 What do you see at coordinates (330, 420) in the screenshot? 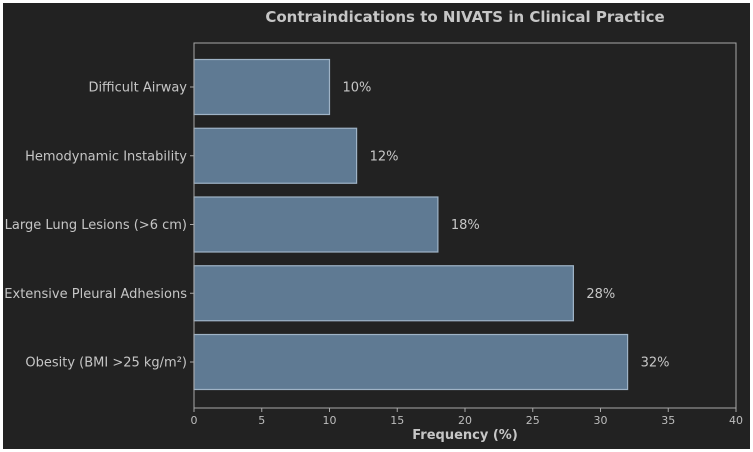
I see `x-tick-label-10: 10` at bounding box center [330, 420].